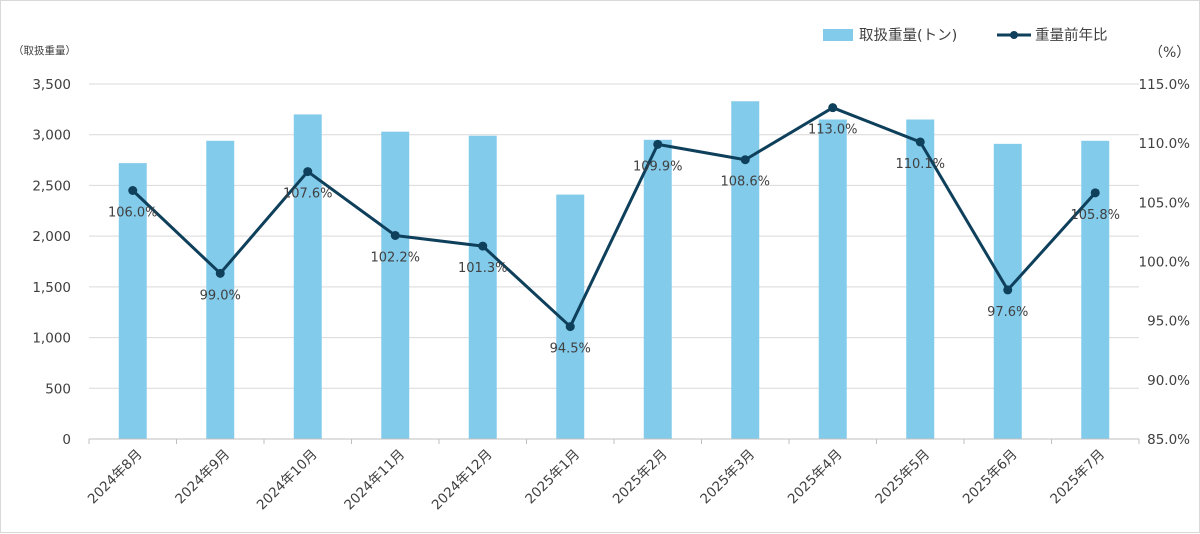  I want to click on y-right-tick-label: 110.0%, so click(1165, 144).